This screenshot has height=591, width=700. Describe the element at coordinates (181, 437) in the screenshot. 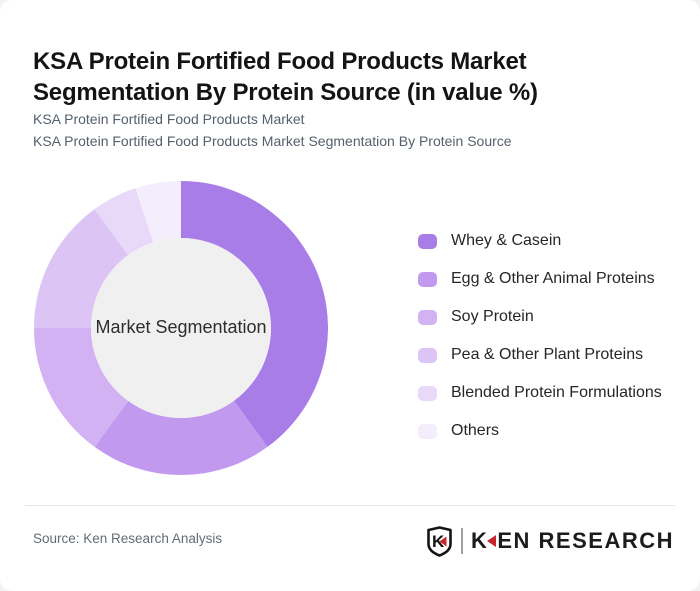

I see `donut-segment-egg-other-animal-proteins` at that location.